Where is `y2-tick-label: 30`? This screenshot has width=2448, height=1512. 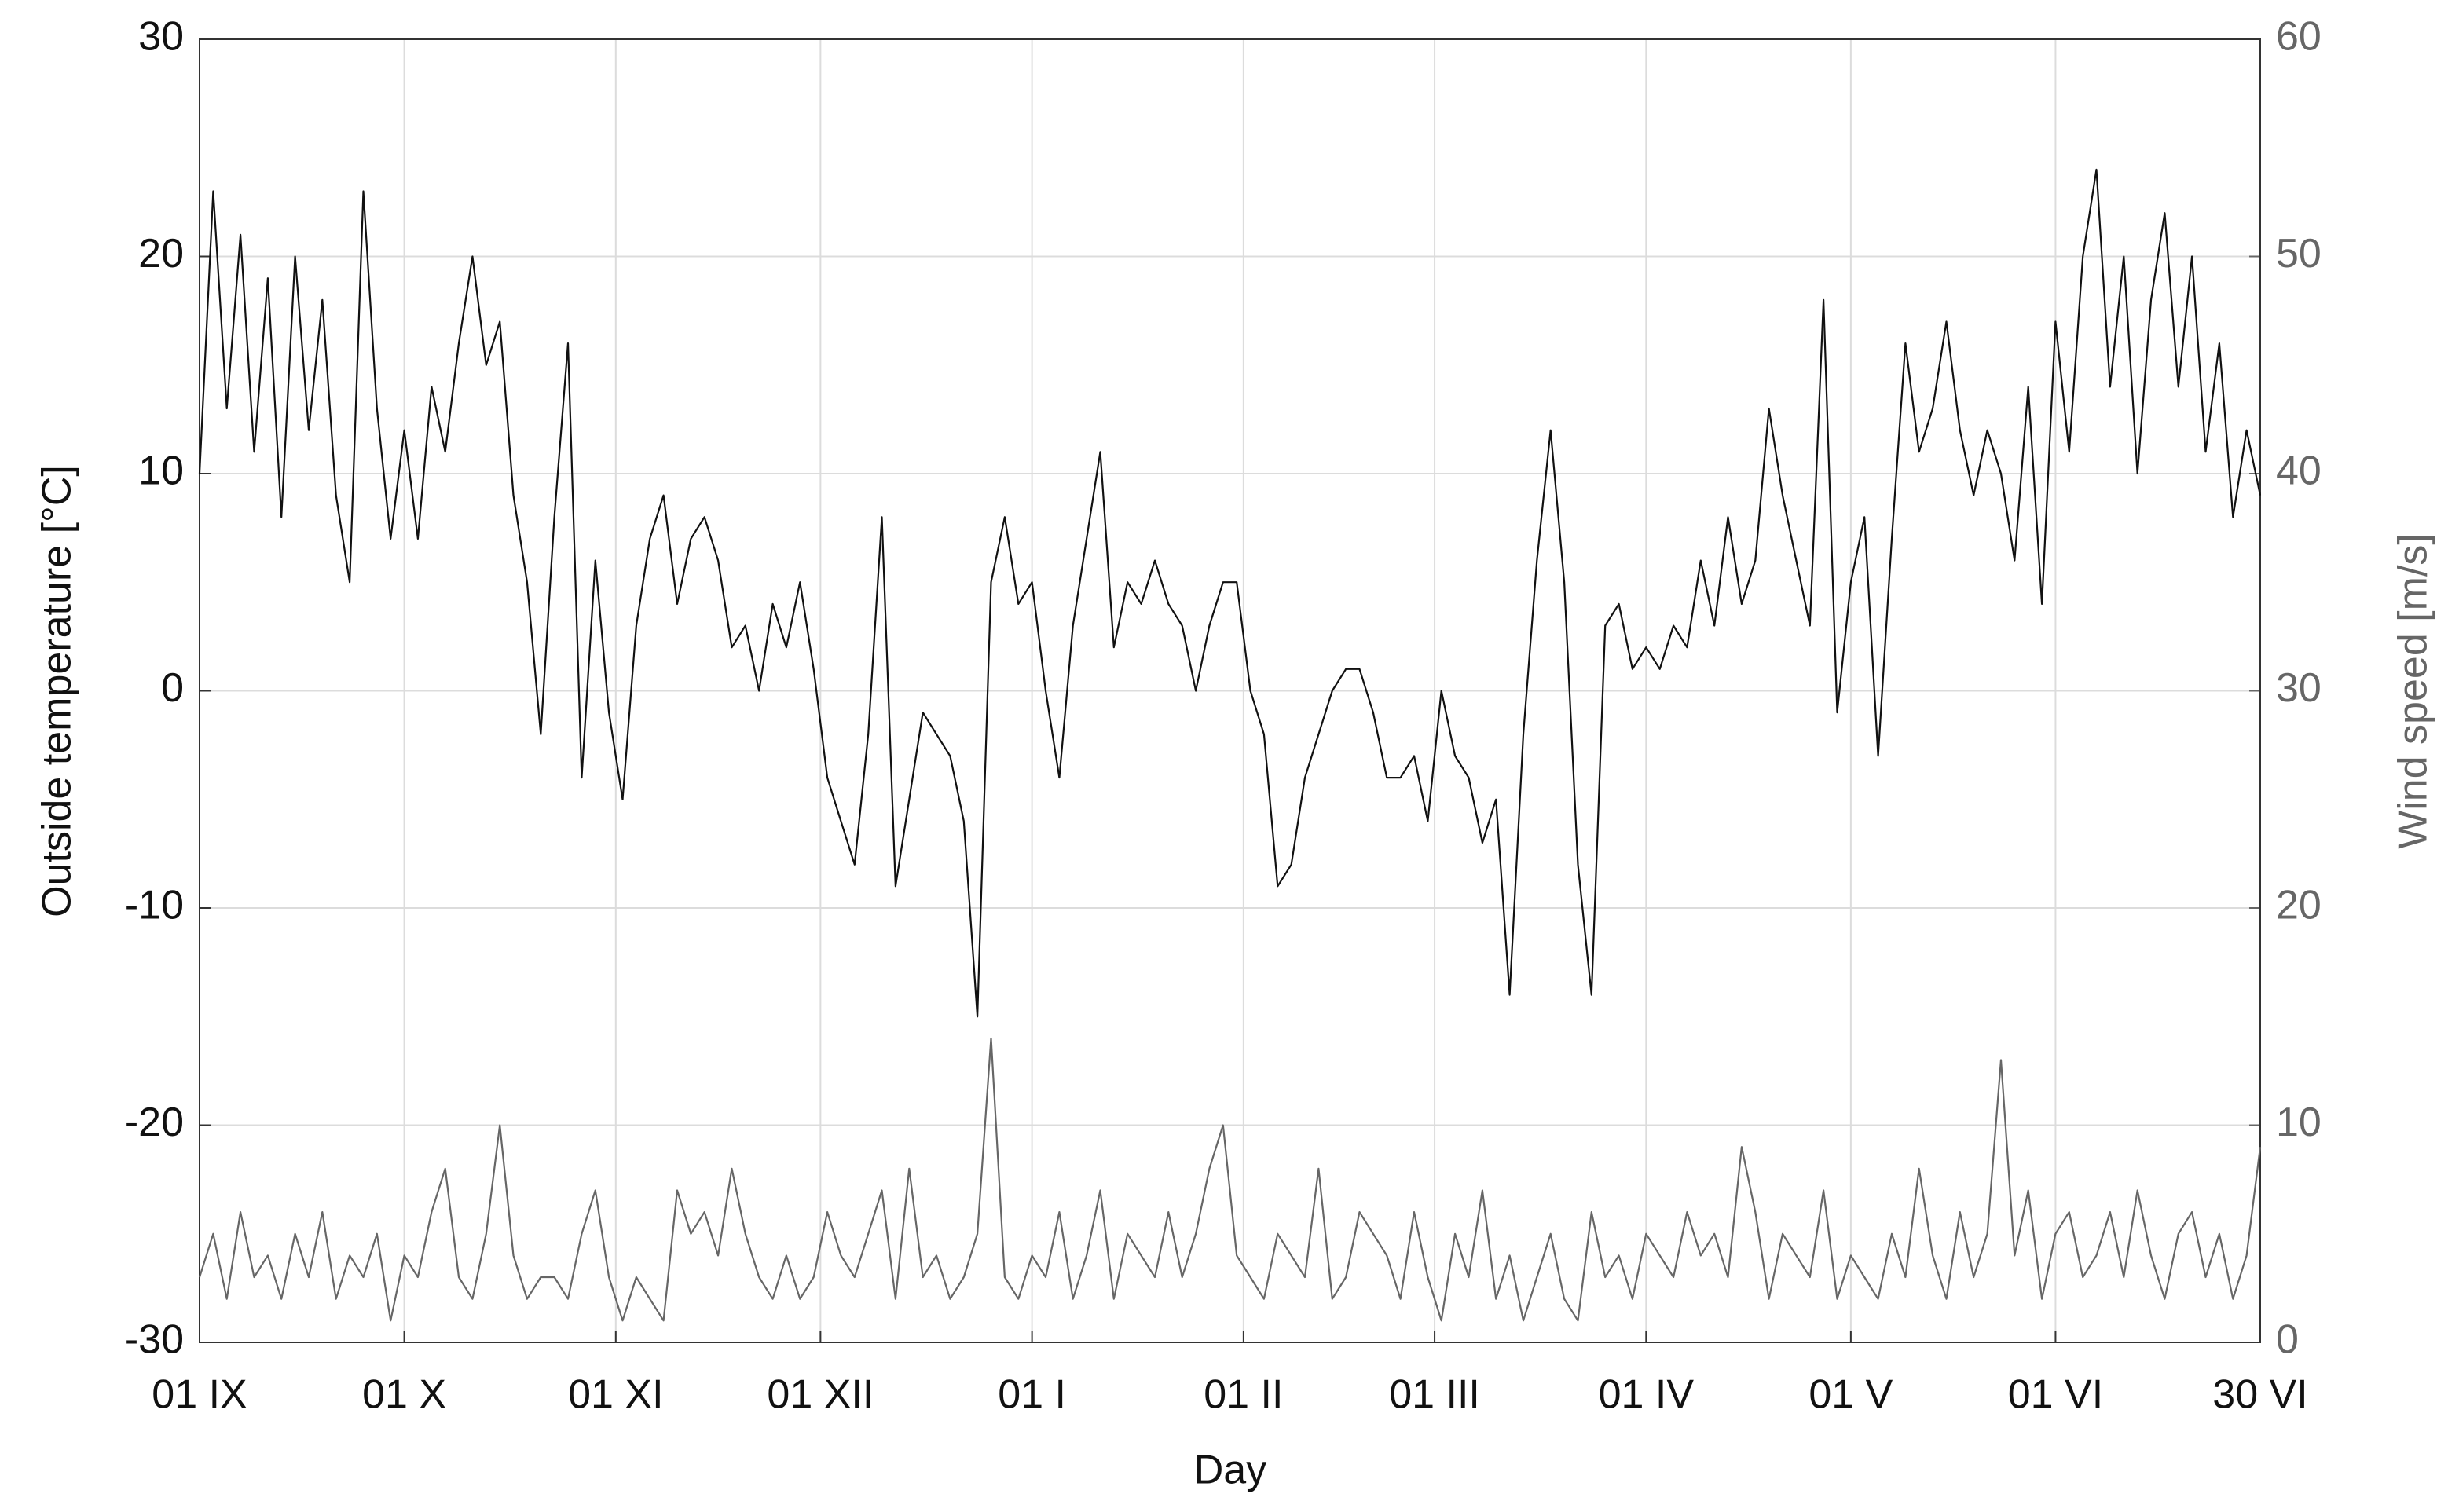
y2-tick-label: 30 is located at coordinates (2299, 688).